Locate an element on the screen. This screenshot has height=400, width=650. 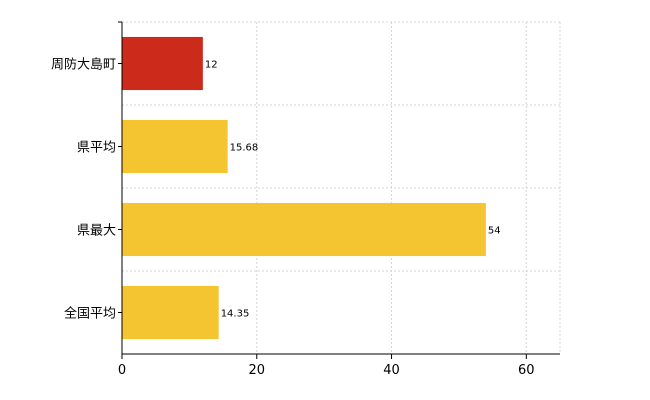
category-label: 県平均 is located at coordinates (96, 148).